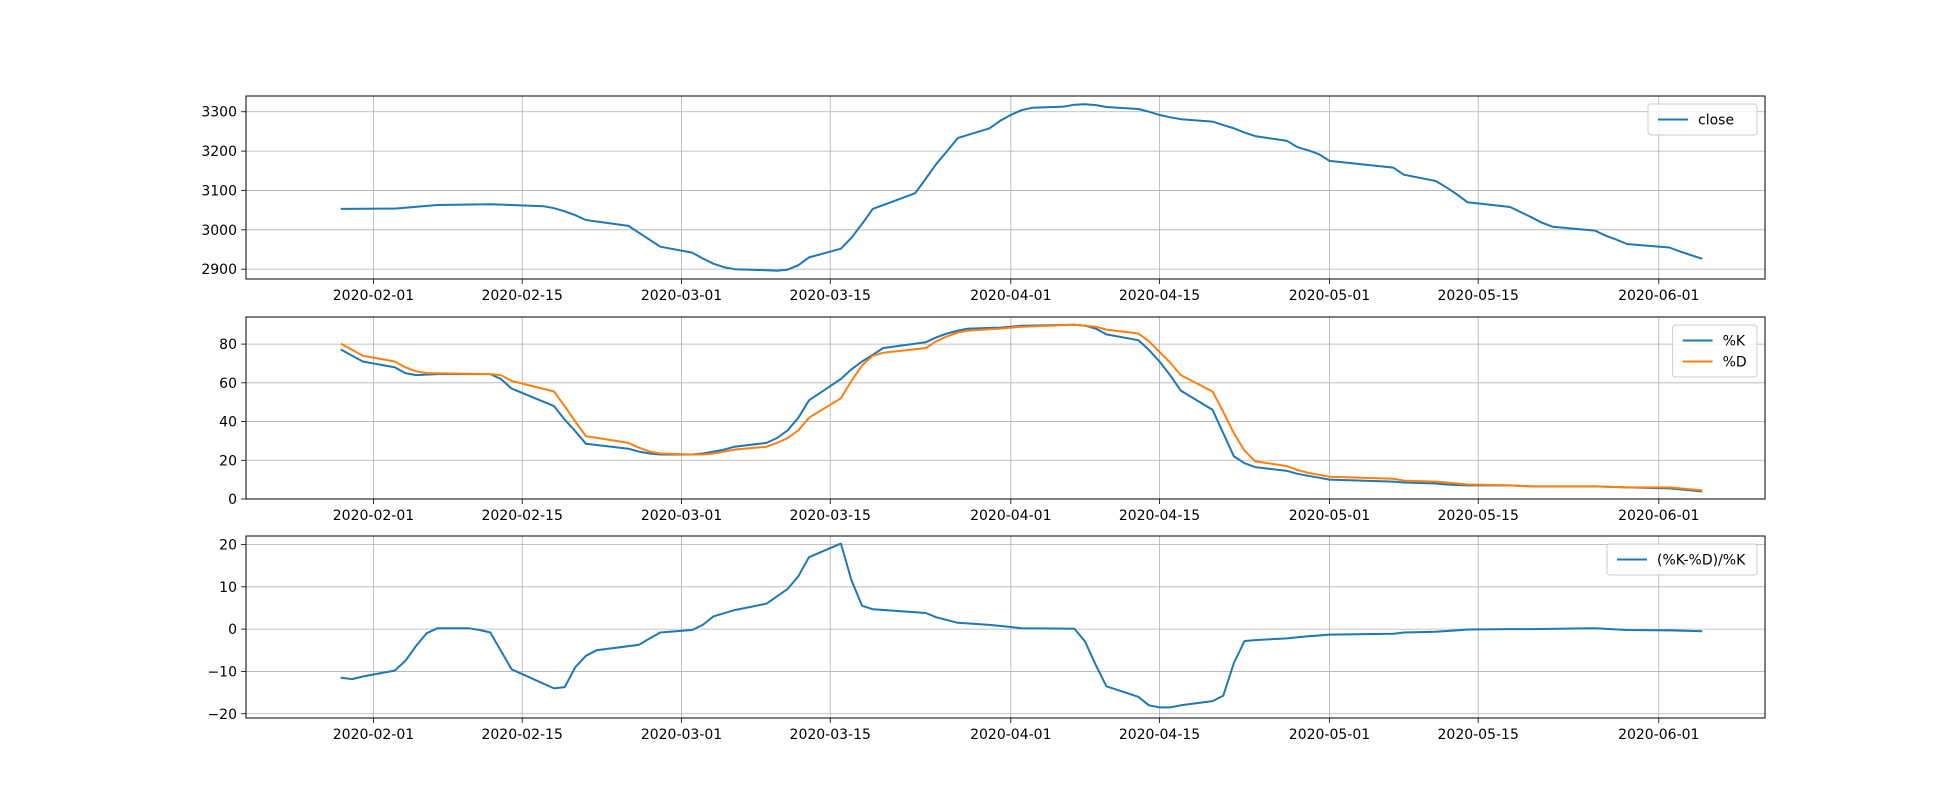 The image size is (1941, 800). What do you see at coordinates (228, 423) in the screenshot?
I see `y-tick-label: 40` at bounding box center [228, 423].